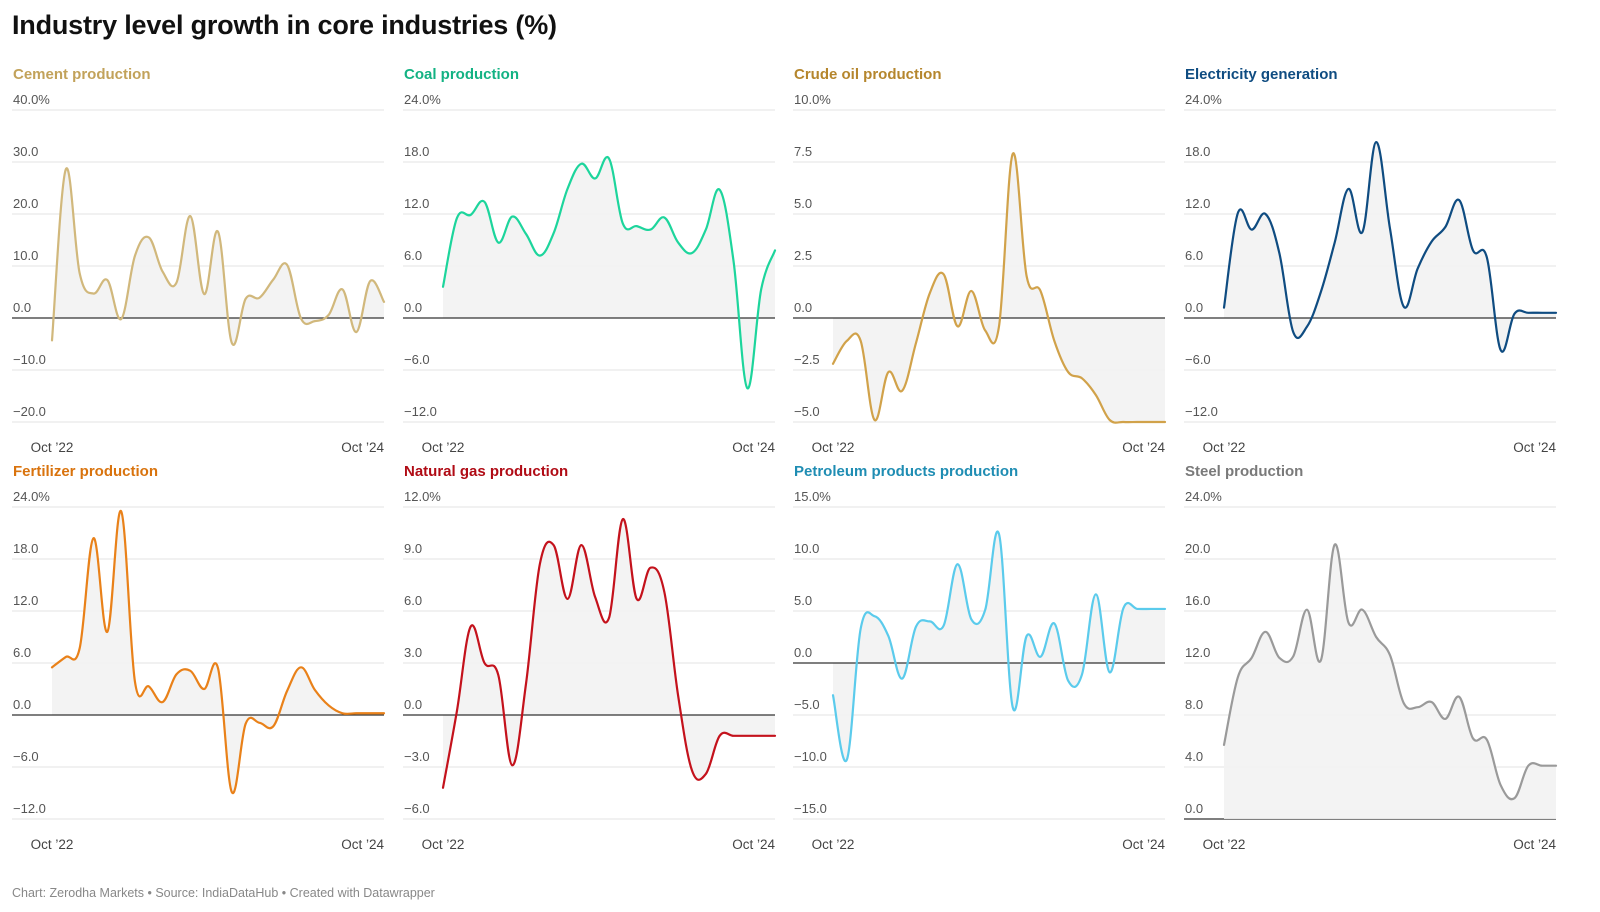  Describe the element at coordinates (25, 151) in the screenshot. I see `y-tick-label: 30.0` at that location.